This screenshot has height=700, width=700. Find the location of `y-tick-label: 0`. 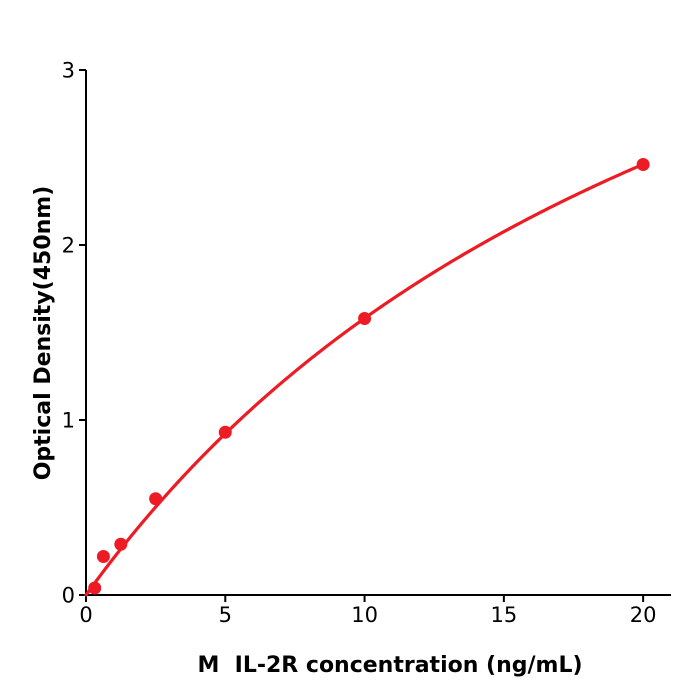

y-tick-label: 0 is located at coordinates (68, 596).